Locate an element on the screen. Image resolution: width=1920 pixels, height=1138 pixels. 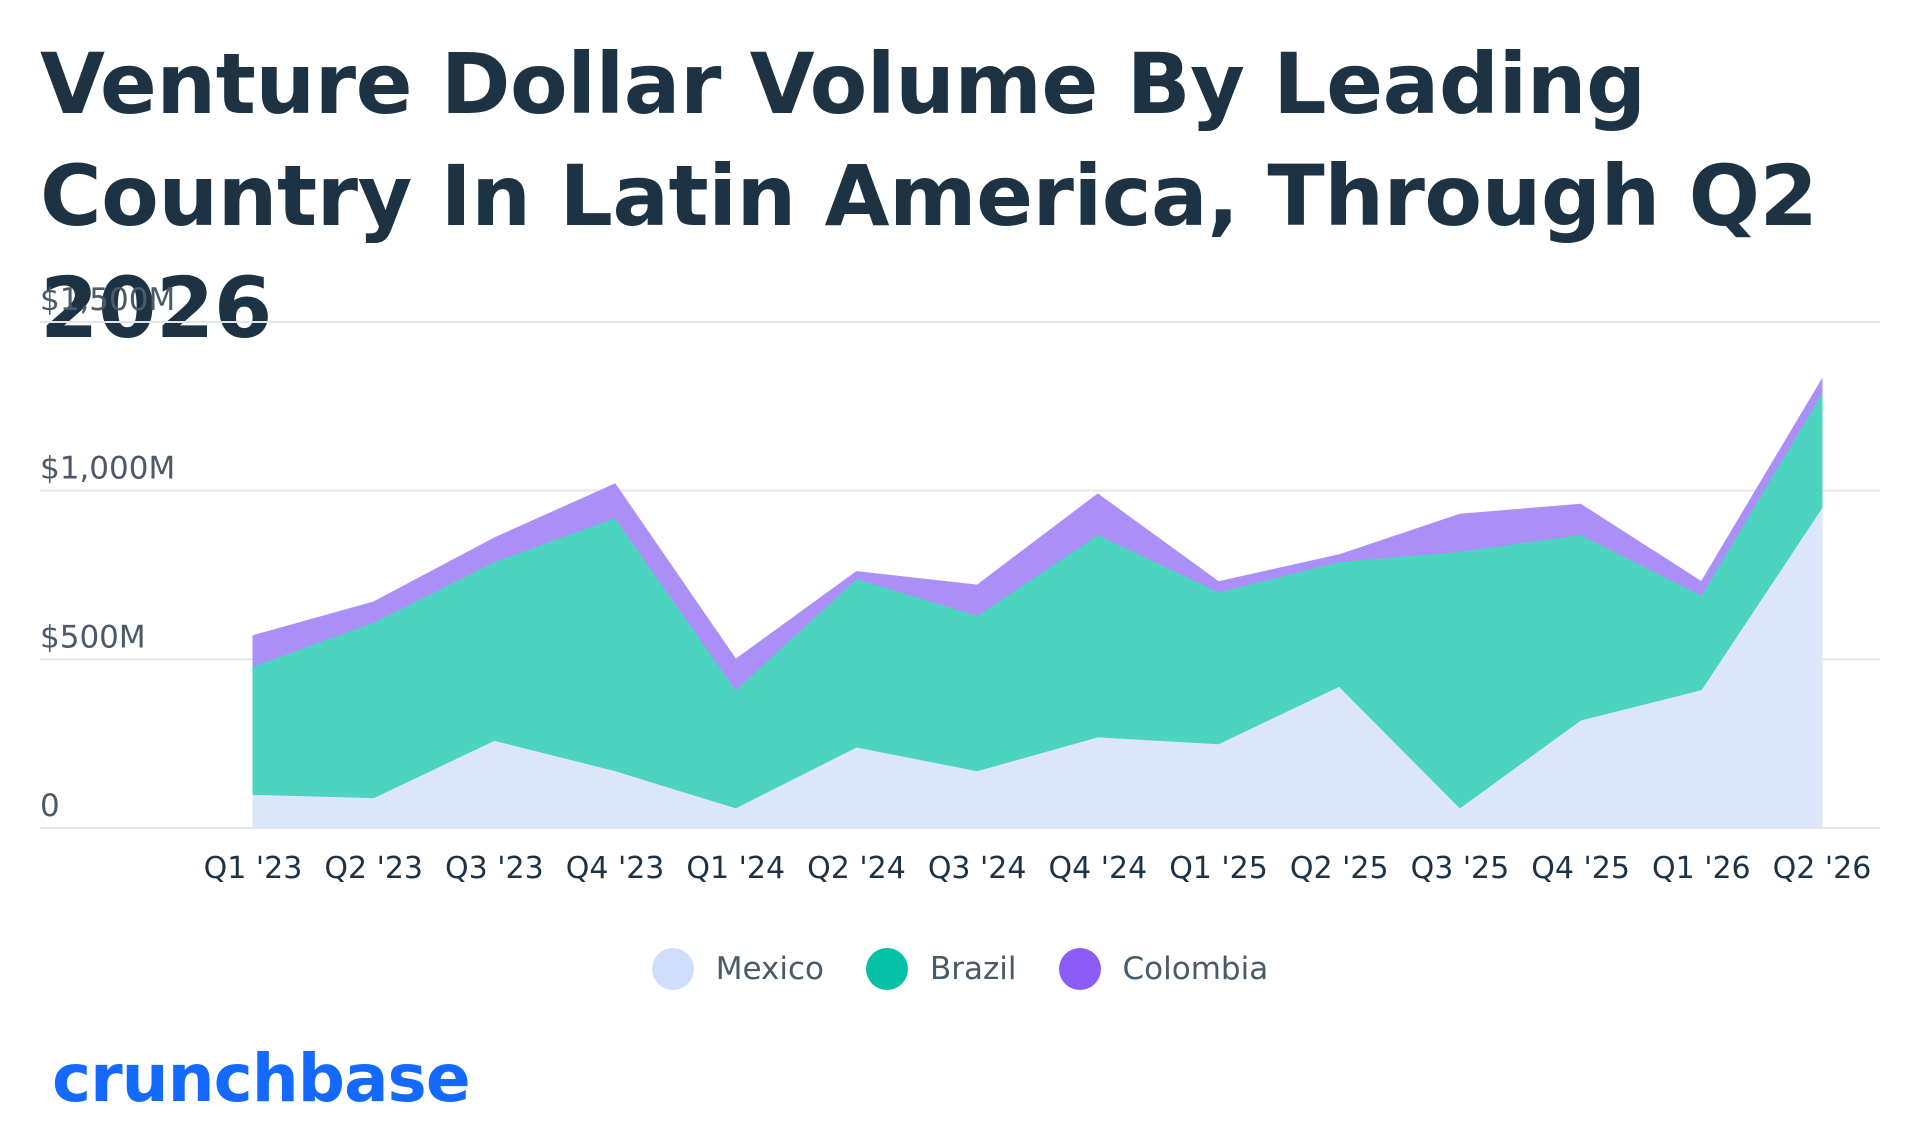
x-tick-label-q2-24: Q2 '24 is located at coordinates (856, 868).